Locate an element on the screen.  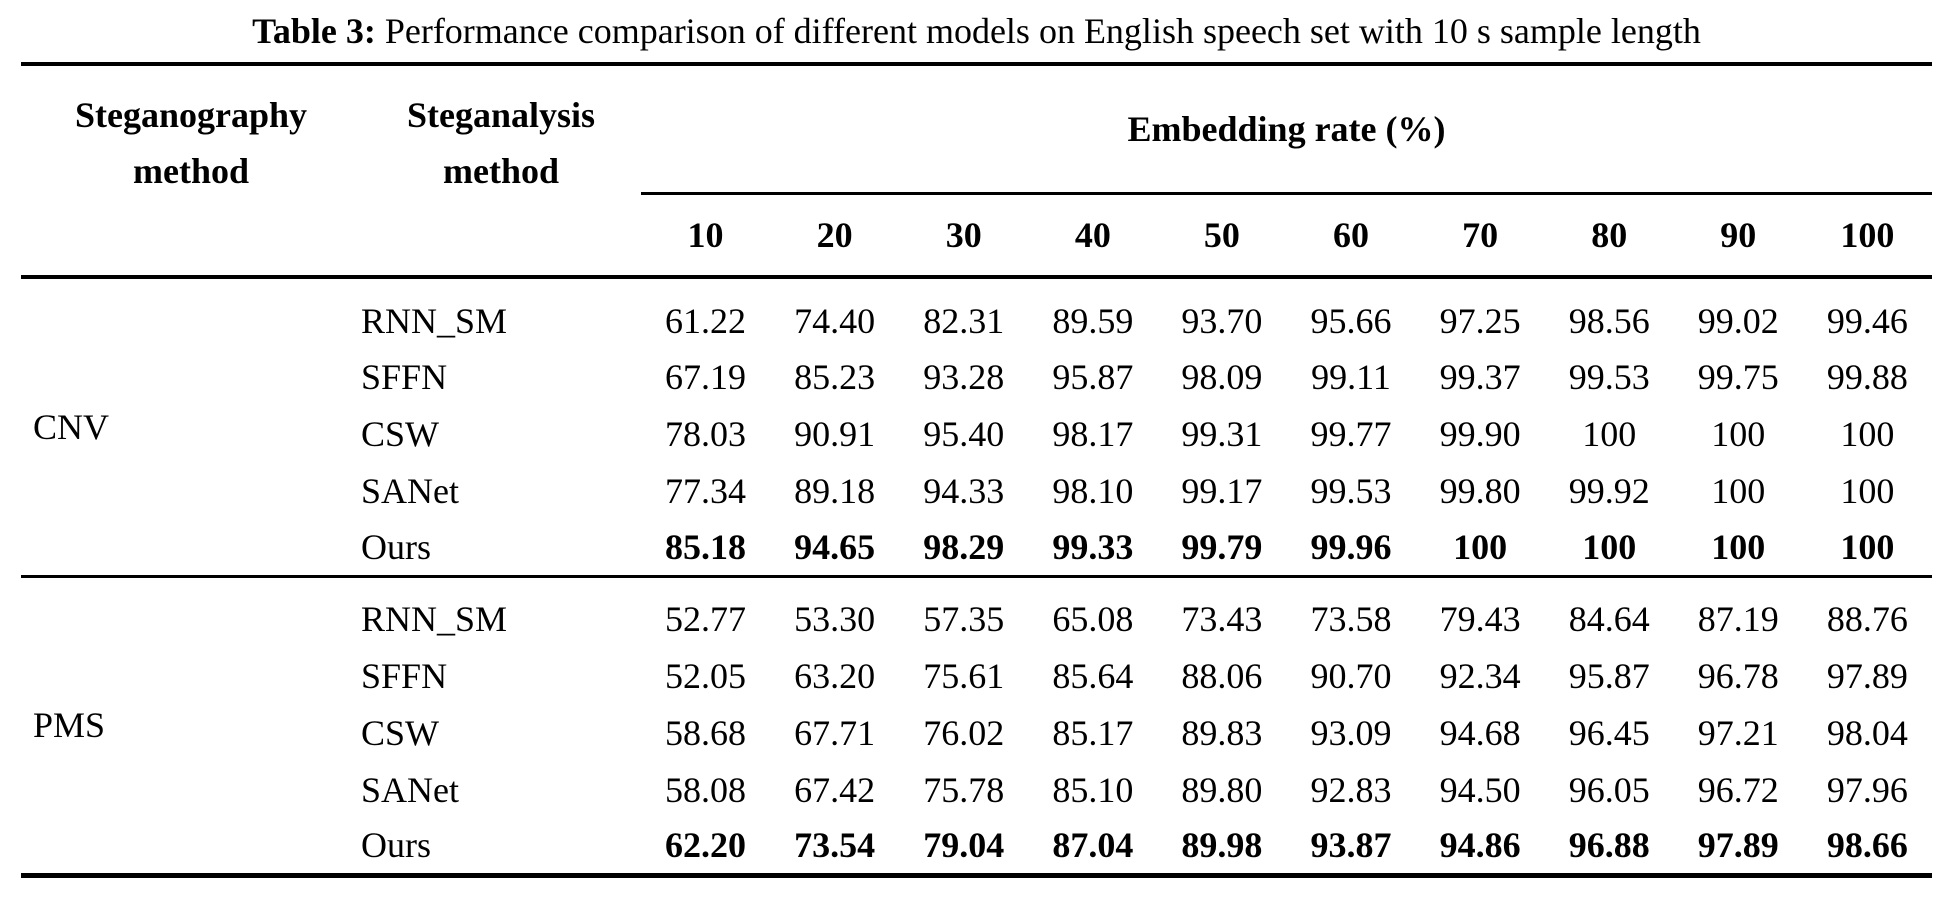
value-cell: 67.19 is located at coordinates (706, 376).